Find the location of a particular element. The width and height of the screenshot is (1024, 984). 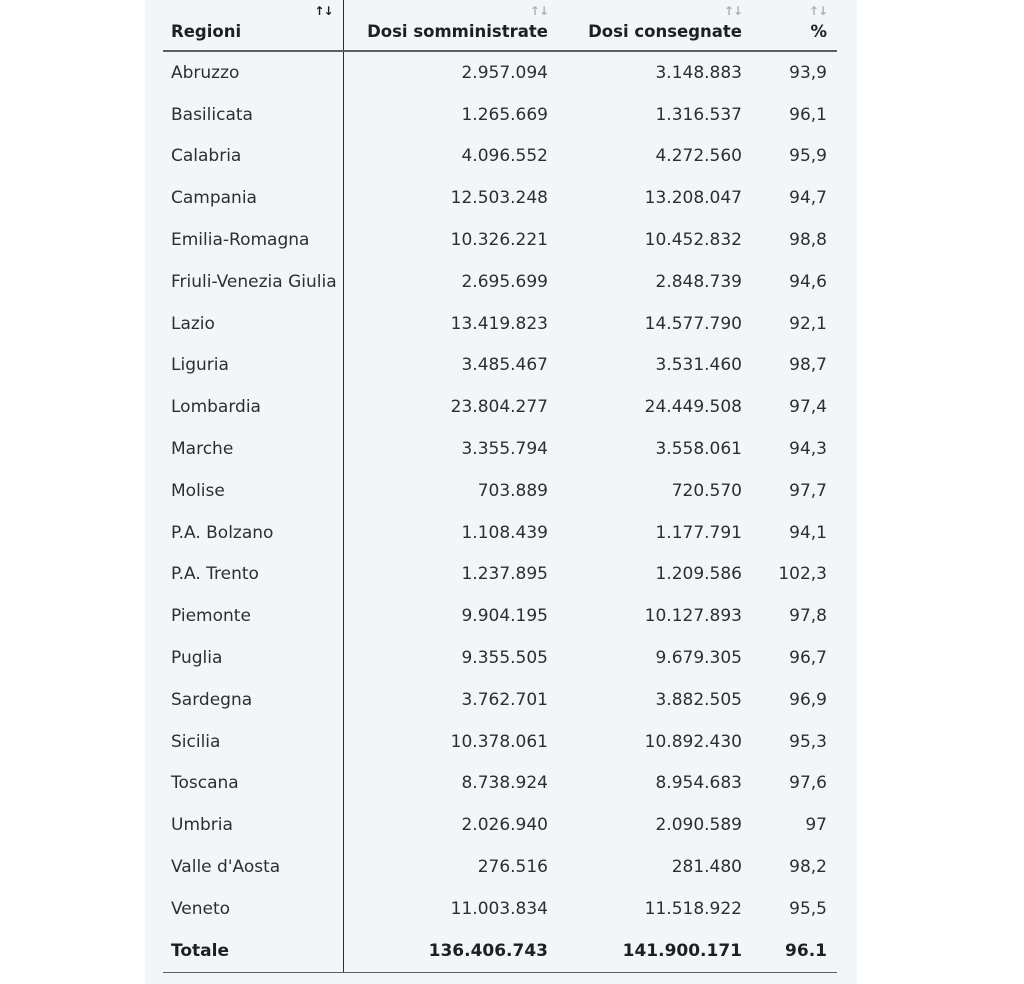

cell-dosi-somministrate: 703.889 is located at coordinates (512, 490).